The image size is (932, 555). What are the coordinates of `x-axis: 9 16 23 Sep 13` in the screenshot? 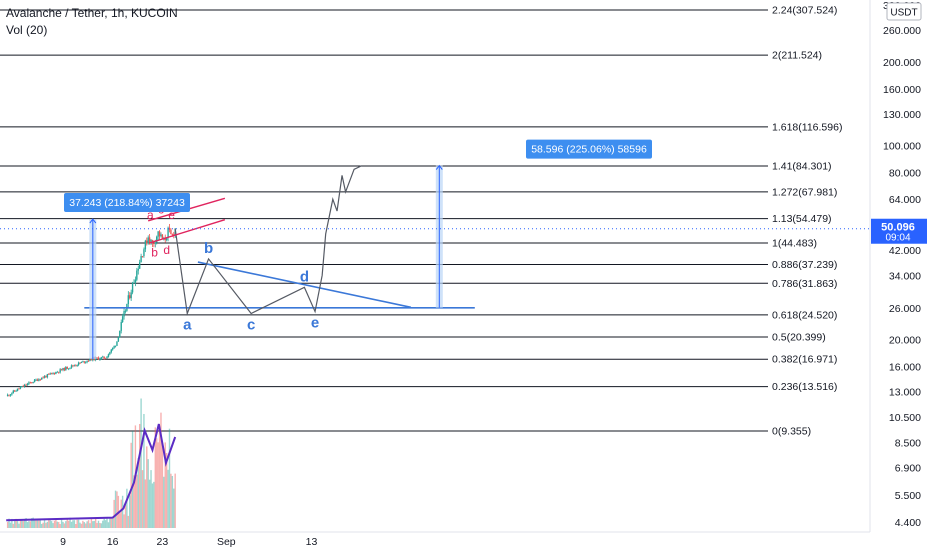 It's located at (435, 539).